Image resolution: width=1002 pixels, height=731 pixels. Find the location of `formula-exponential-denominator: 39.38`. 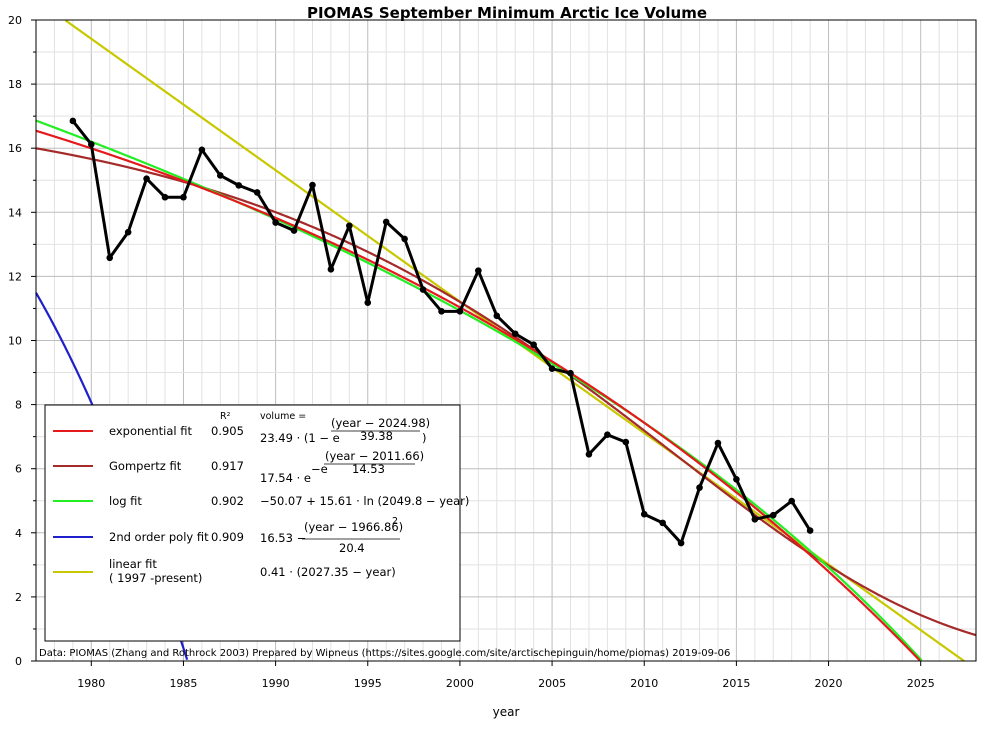

formula-exponential-denominator: 39.38 is located at coordinates (376, 436).